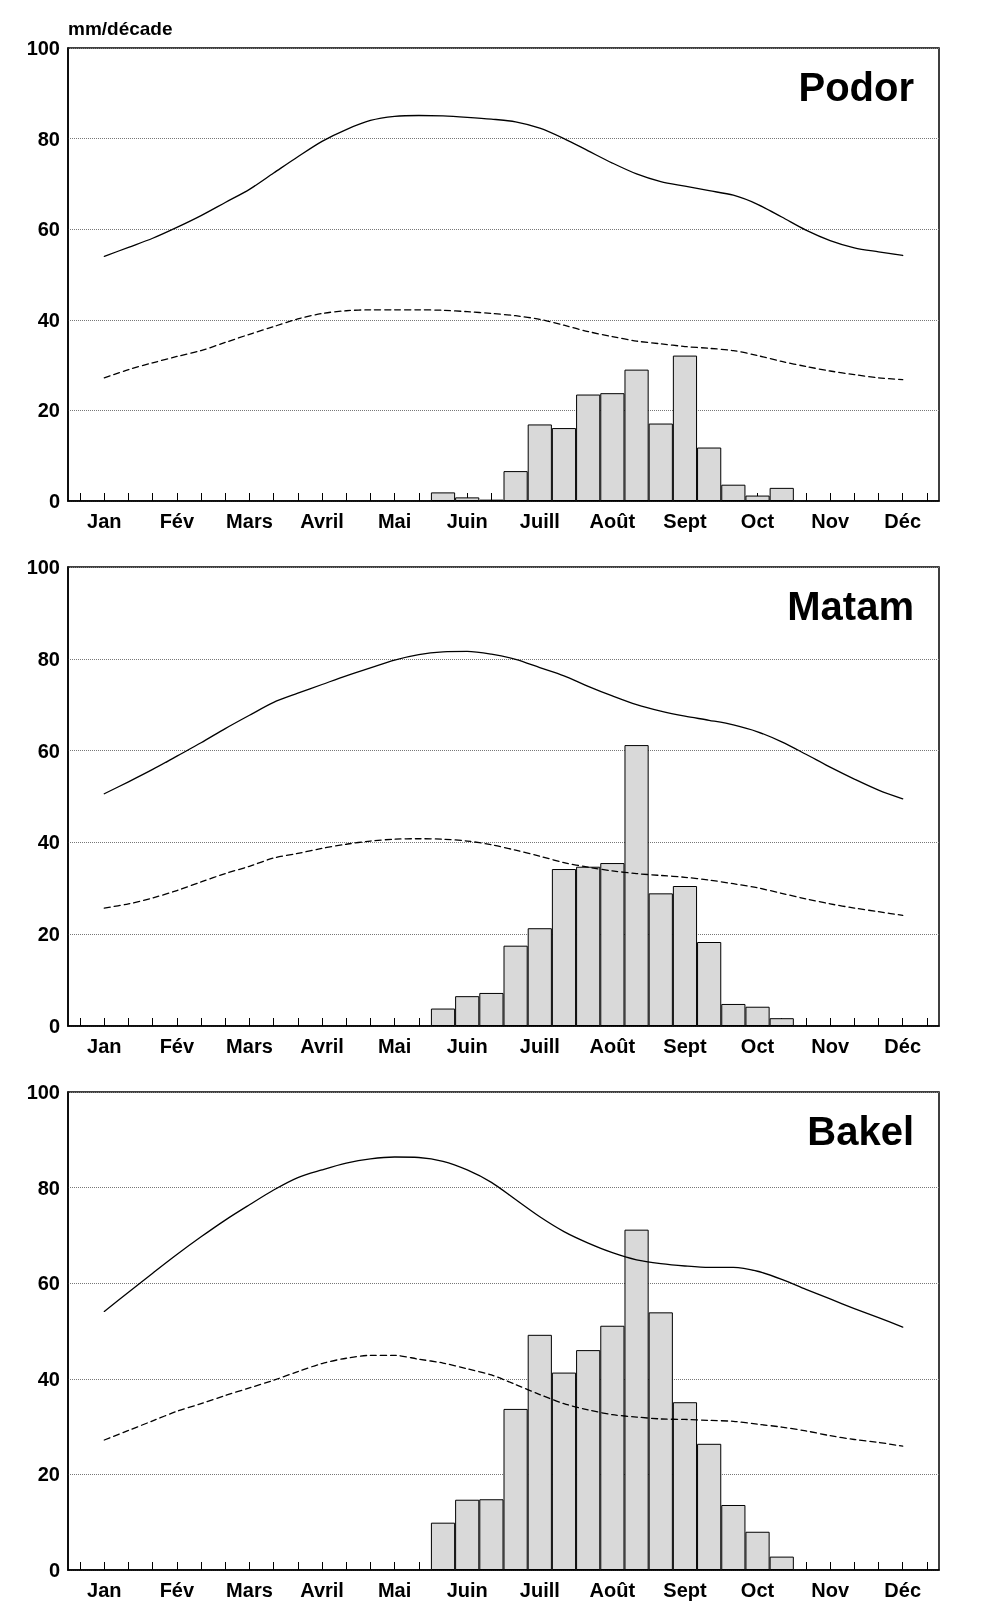 The image size is (981, 1614). What do you see at coordinates (850, 606) in the screenshot?
I see `chart-title: Matam` at bounding box center [850, 606].